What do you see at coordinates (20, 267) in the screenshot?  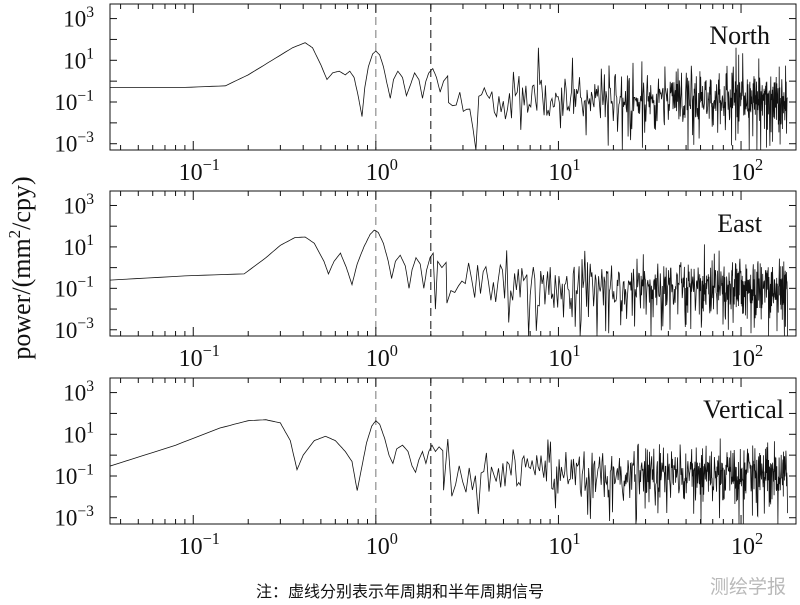 I see `y-axis-label: power/(mm2/cpy)` at bounding box center [20, 267].